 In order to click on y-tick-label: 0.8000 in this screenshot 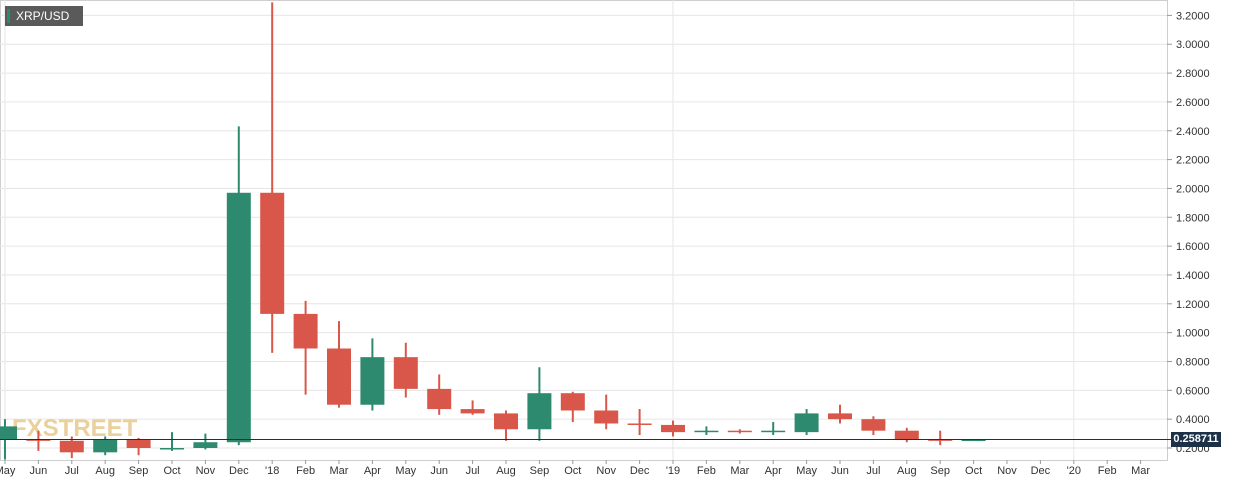, I will do `click(1193, 362)`.